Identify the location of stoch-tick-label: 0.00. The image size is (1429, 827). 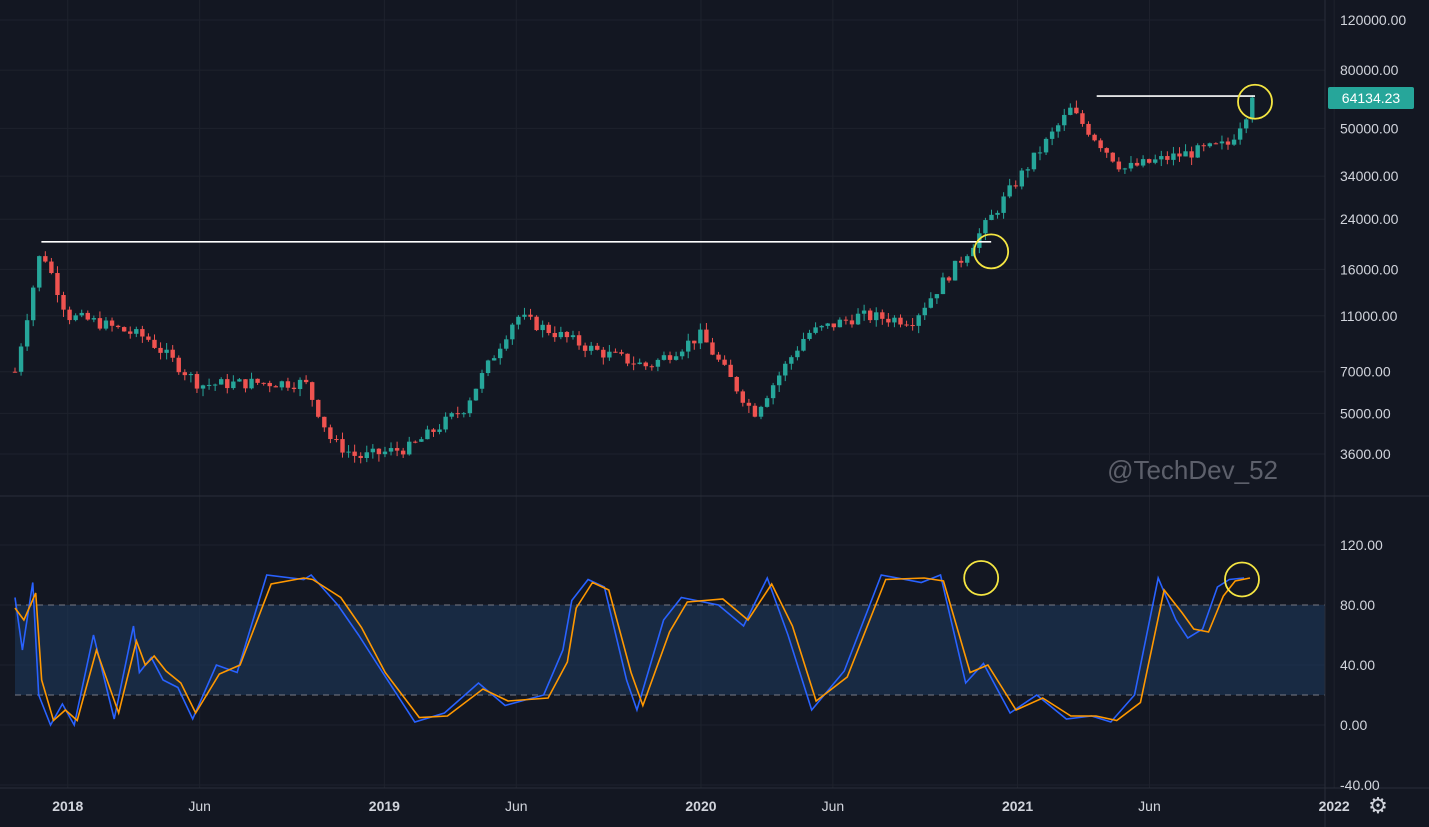
(1353, 725).